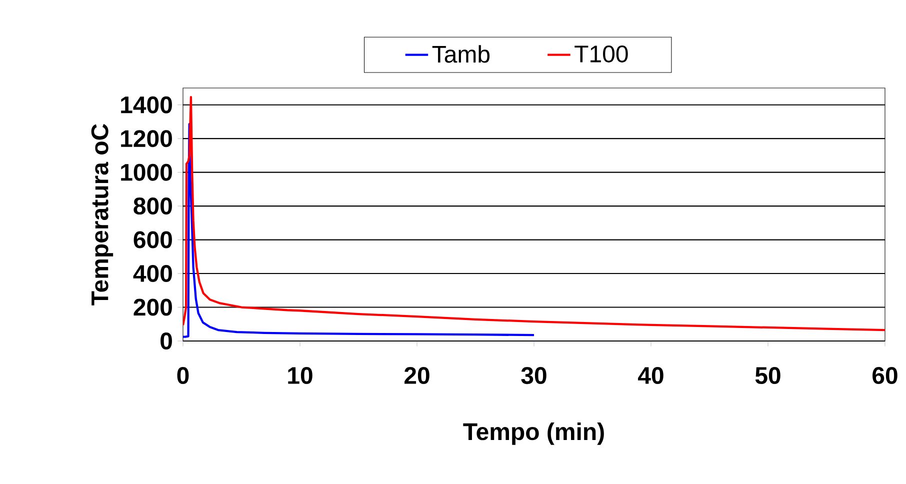  What do you see at coordinates (885, 375) in the screenshot?
I see `x-tick-label: 60` at bounding box center [885, 375].